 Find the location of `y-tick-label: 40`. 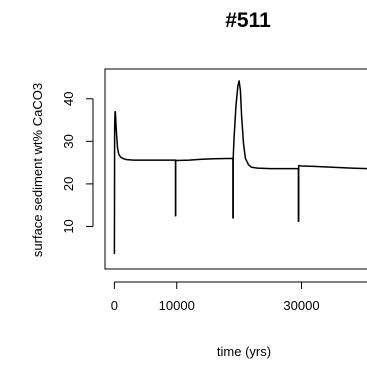

y-tick-label: 40 is located at coordinates (68, 99).